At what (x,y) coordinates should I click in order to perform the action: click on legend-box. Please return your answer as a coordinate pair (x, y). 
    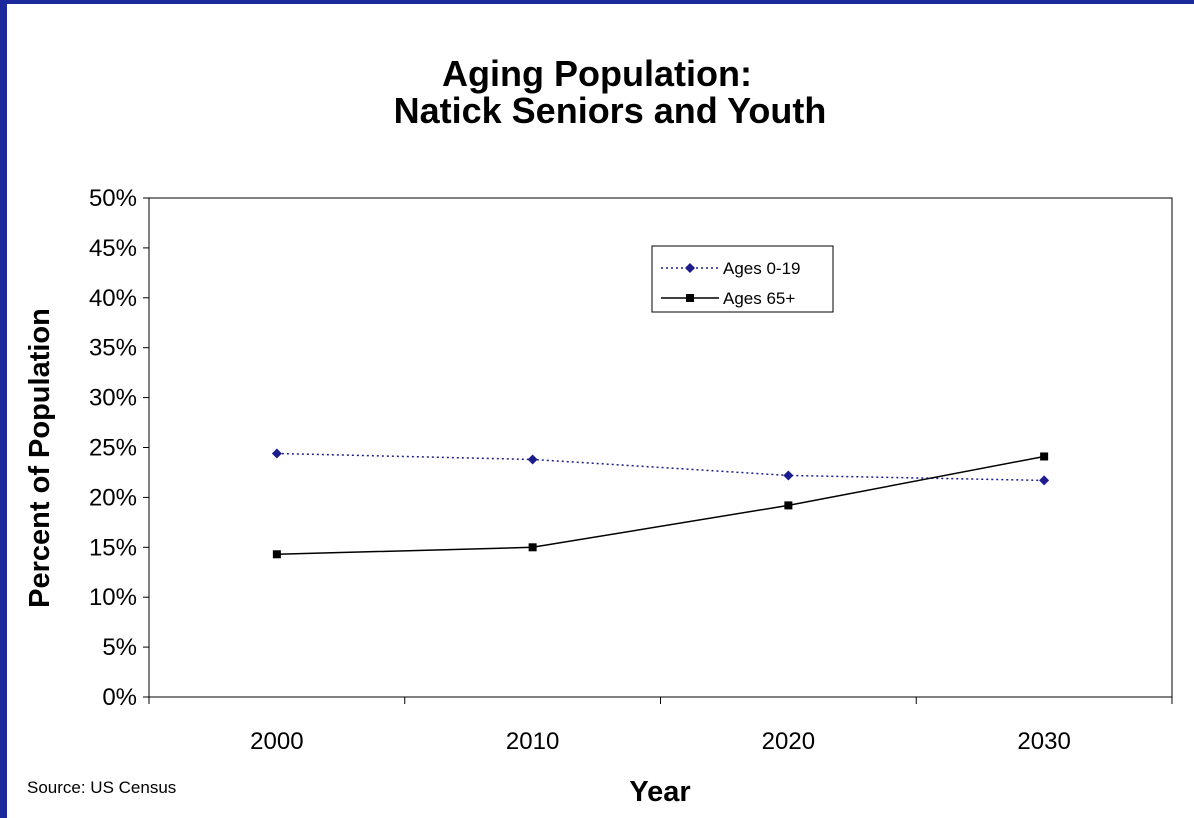
    Looking at the image, I should click on (742, 279).